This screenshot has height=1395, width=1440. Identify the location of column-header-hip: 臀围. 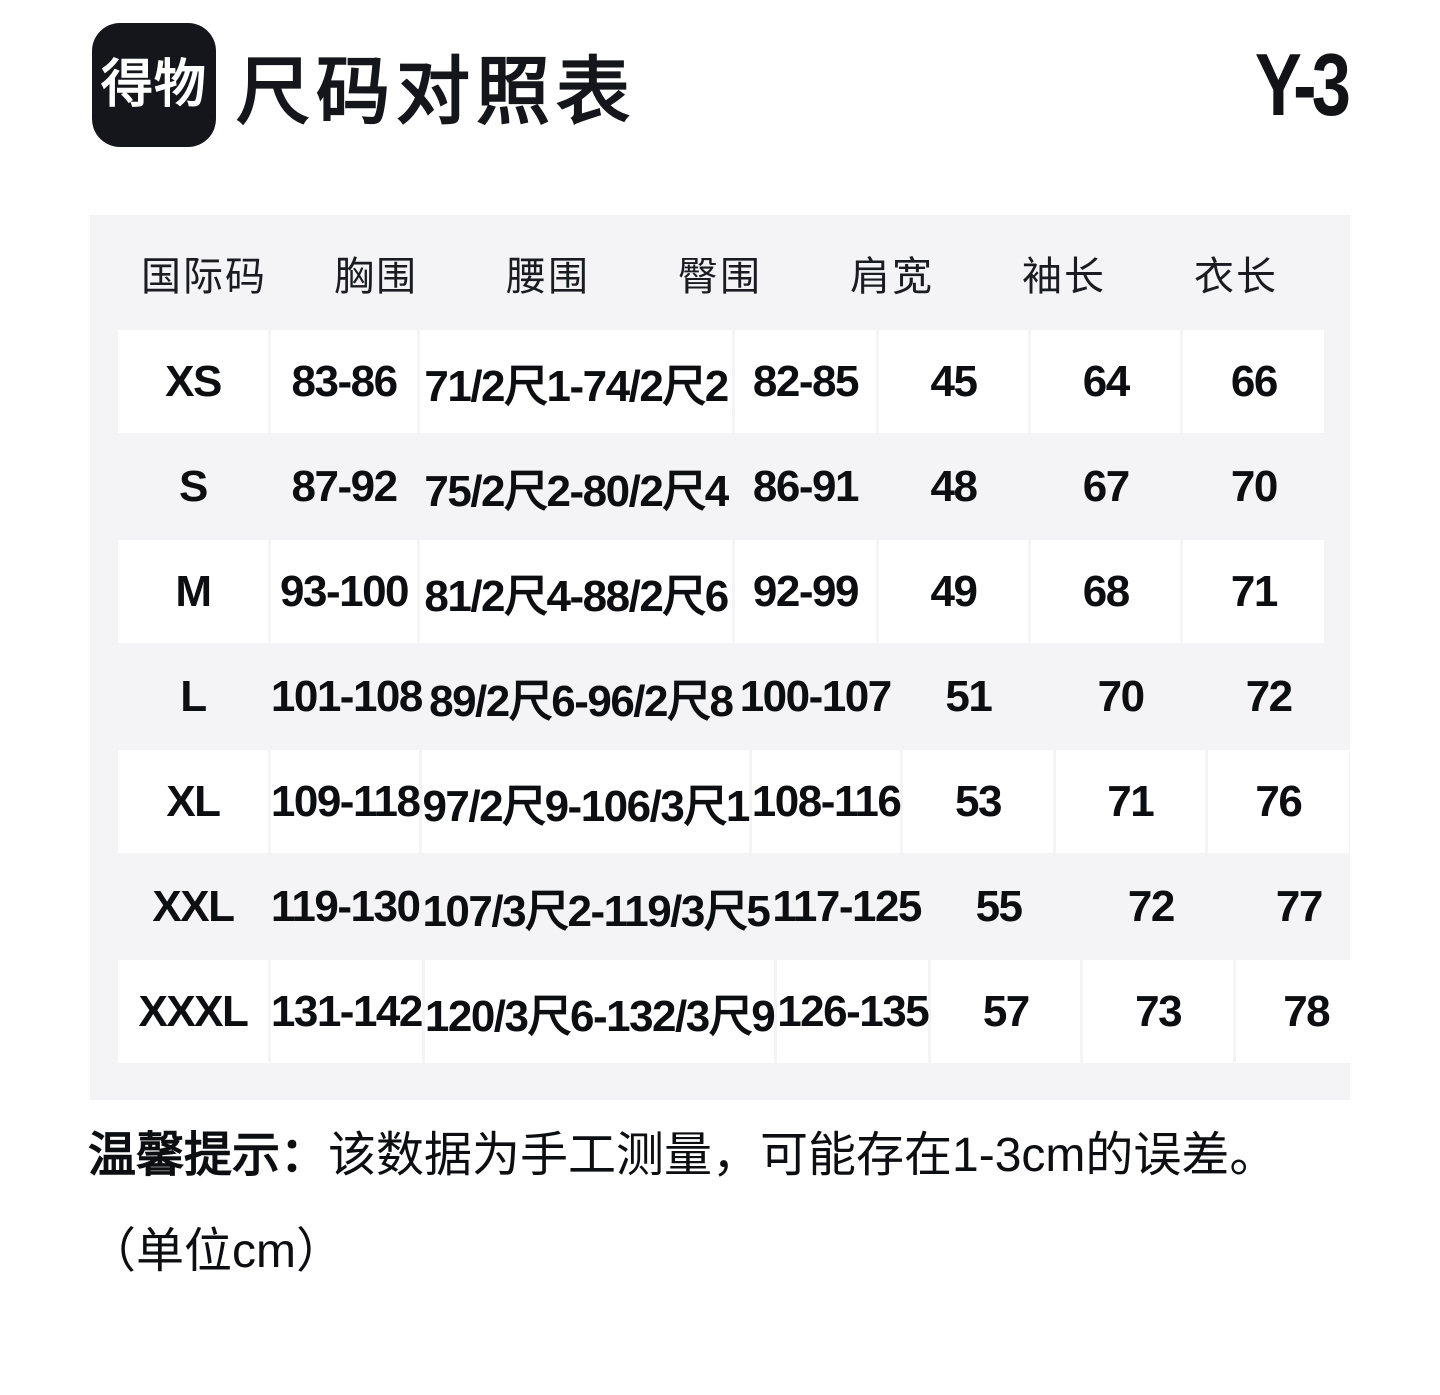
(720, 276).